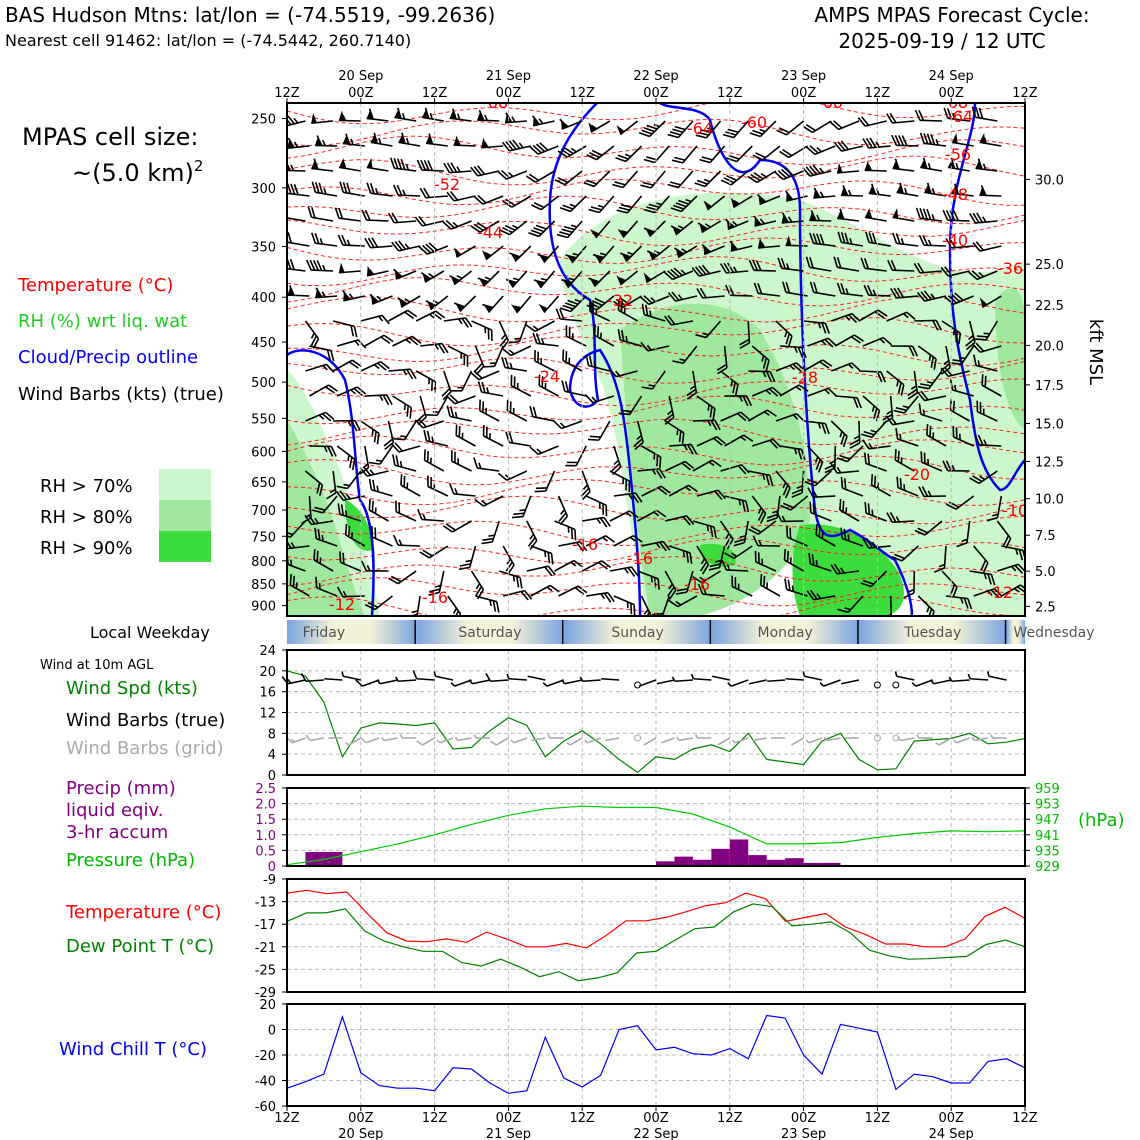 The image size is (1140, 1140). Describe the element at coordinates (360, 1133) in the screenshot. I see `bottom-date-label: 20 Sep` at that location.